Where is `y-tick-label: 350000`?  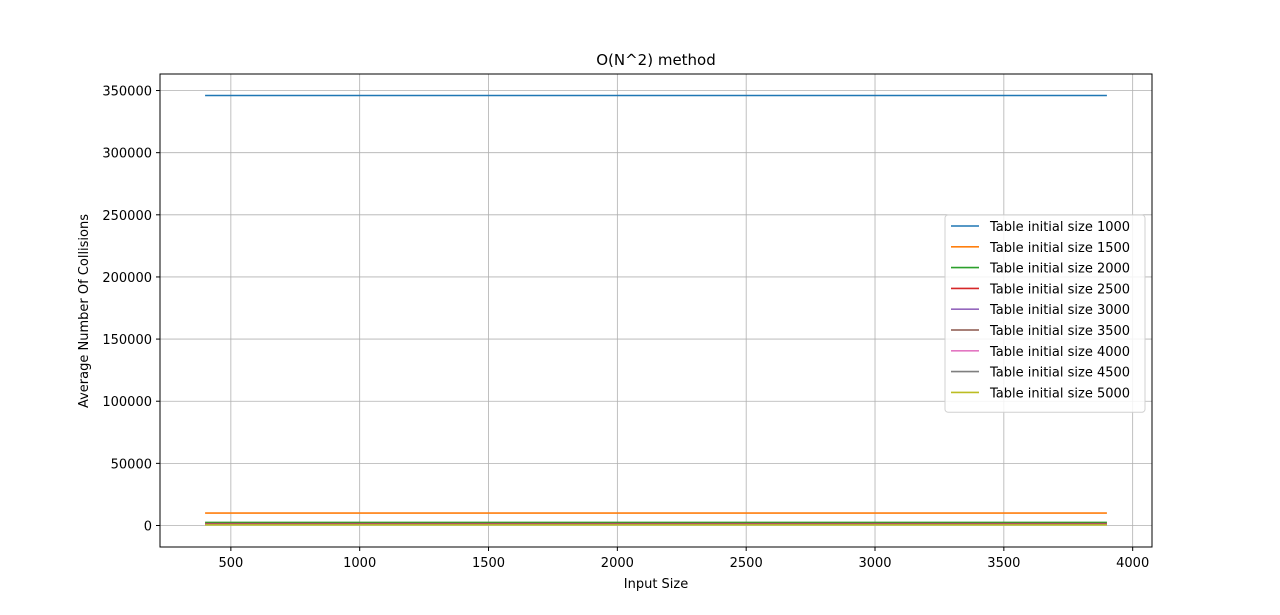 y-tick-label: 350000 is located at coordinates (127, 92).